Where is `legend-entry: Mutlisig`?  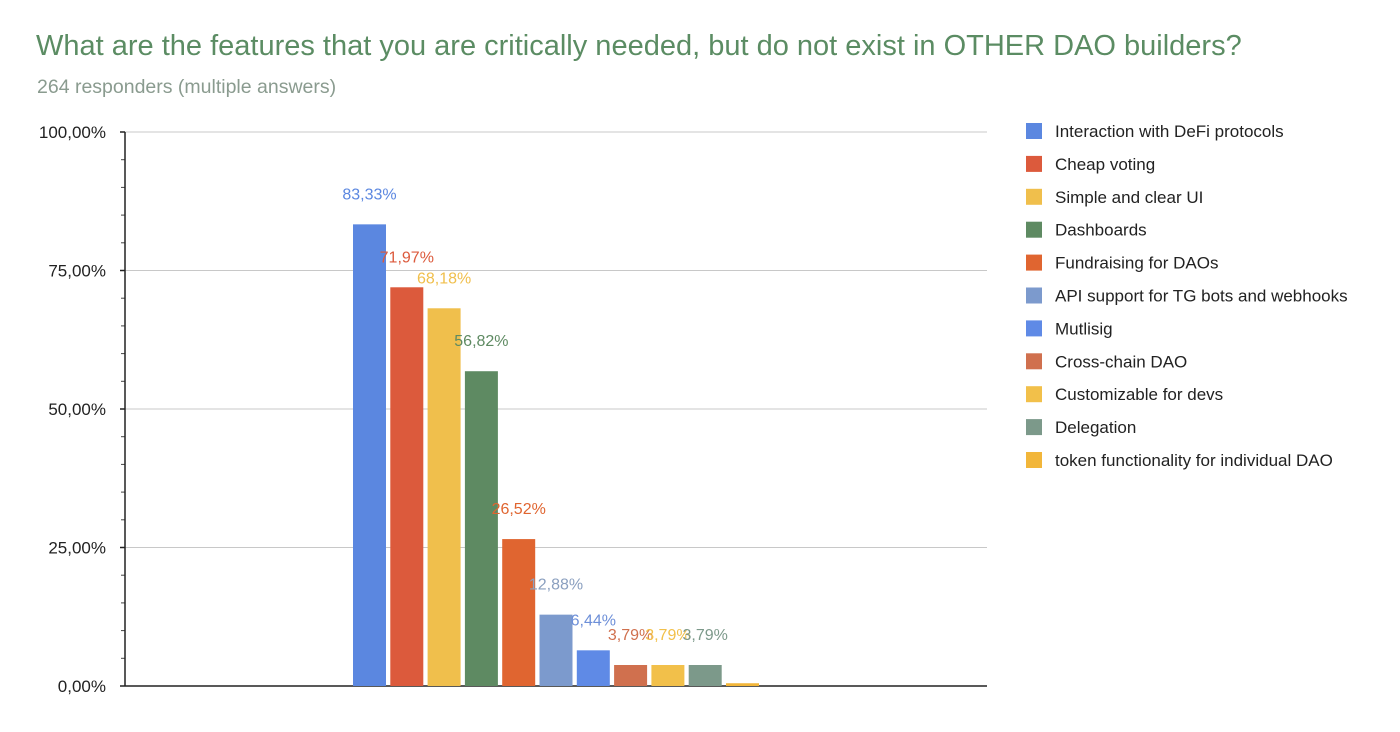
legend-entry: Mutlisig is located at coordinates (1084, 328).